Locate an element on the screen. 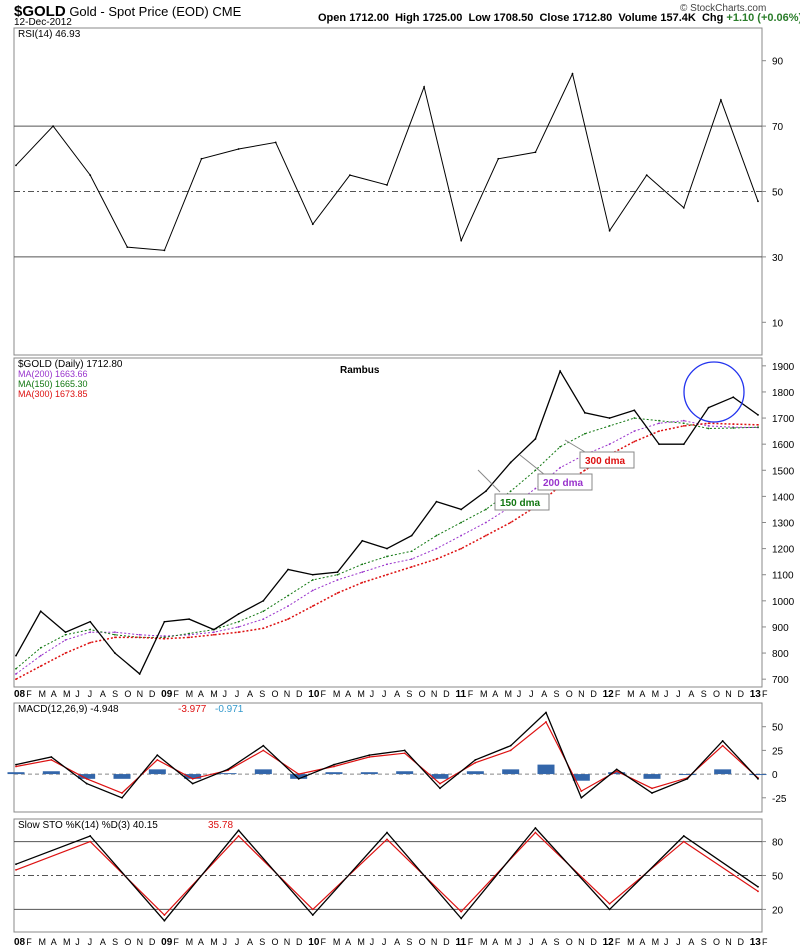 The width and height of the screenshot is (800, 950). legend-ma150: MA(150) 1665.30 is located at coordinates (53, 384).